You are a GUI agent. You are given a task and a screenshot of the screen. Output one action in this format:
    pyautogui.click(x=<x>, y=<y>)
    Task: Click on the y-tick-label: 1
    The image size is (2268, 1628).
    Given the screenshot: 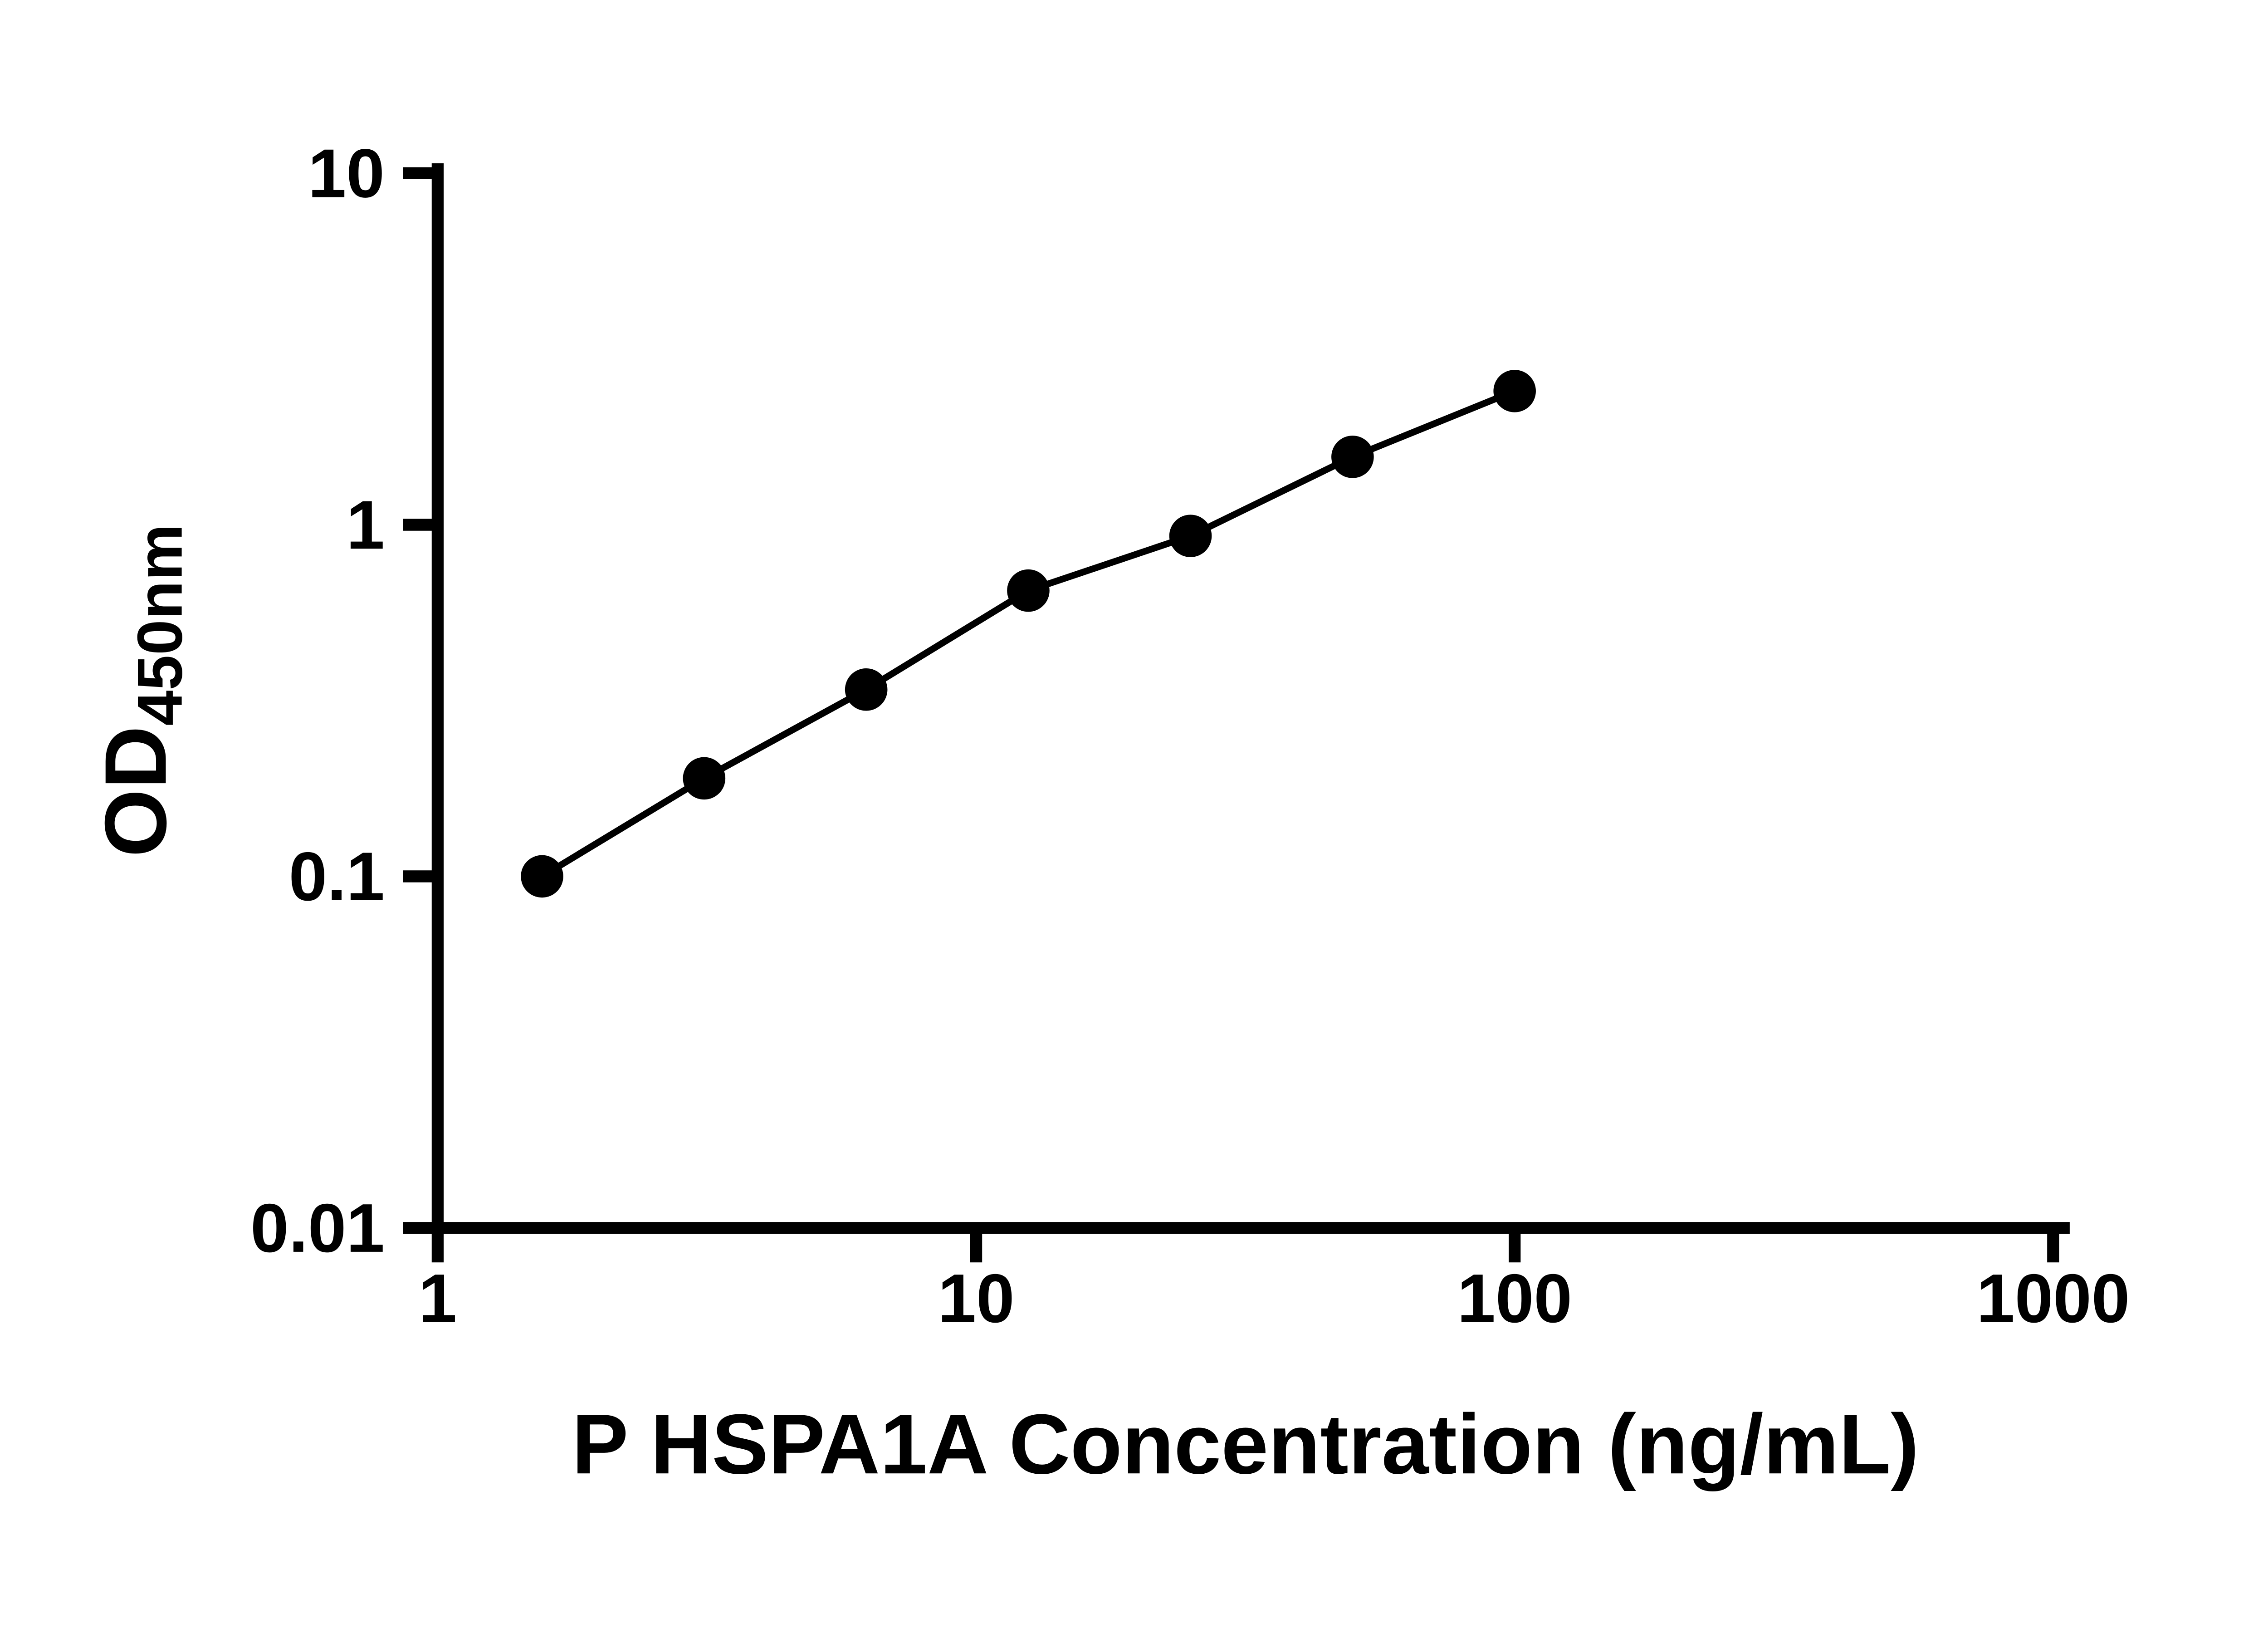 What is the action you would take?
    pyautogui.click(x=366, y=525)
    